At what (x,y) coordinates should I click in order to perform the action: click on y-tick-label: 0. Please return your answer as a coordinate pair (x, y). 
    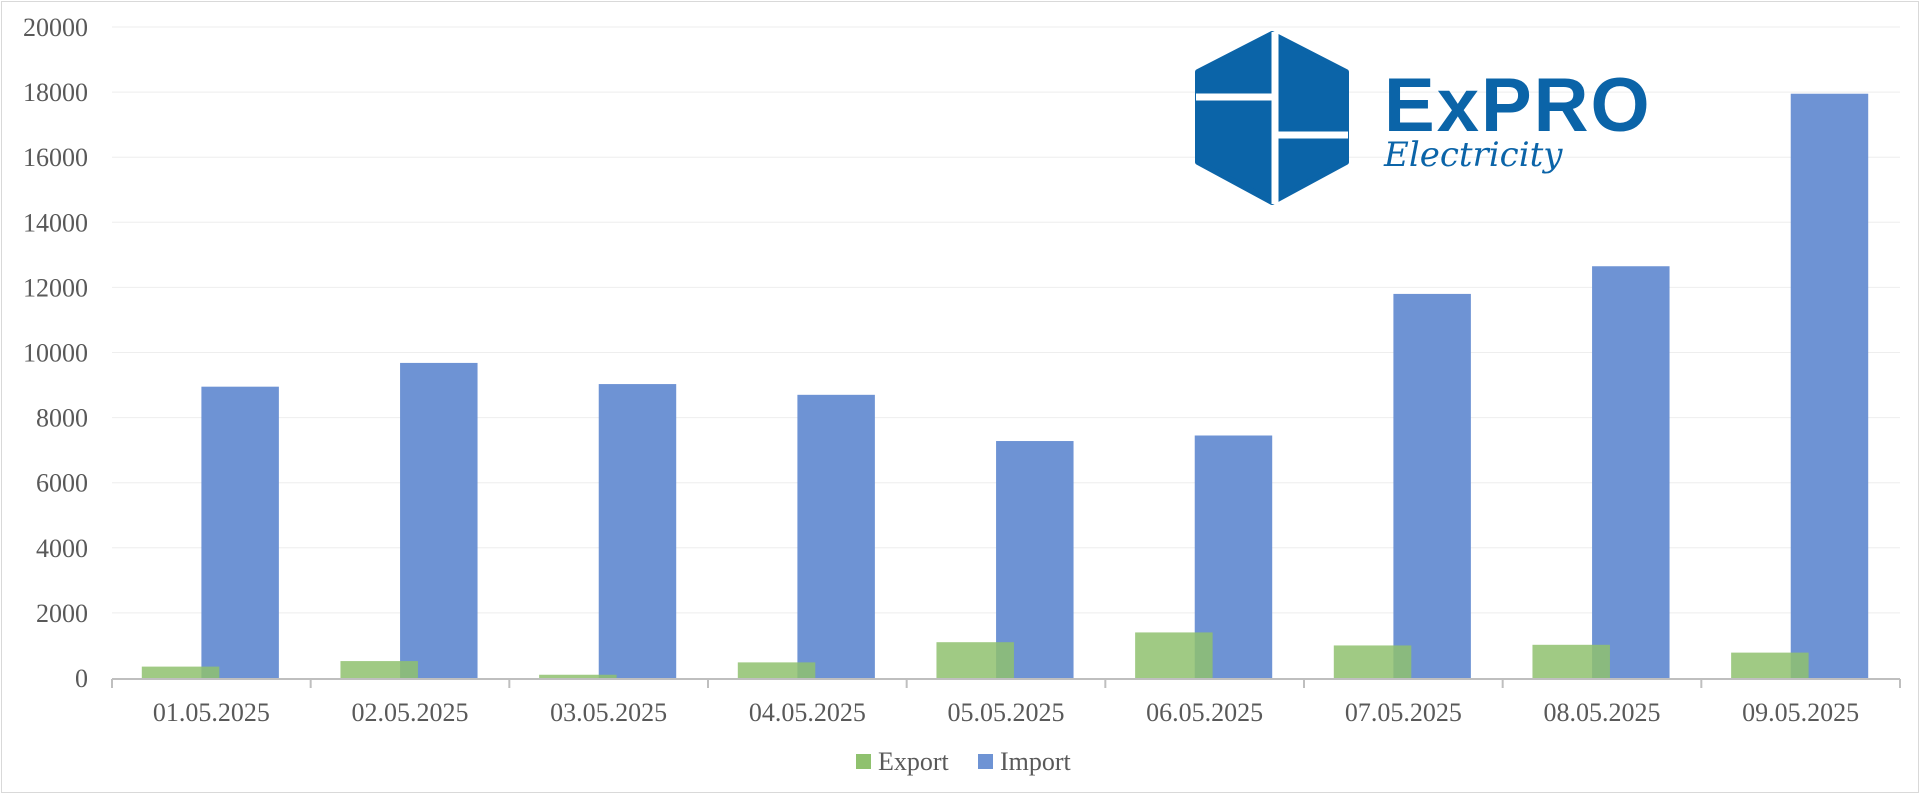
    Looking at the image, I should click on (81, 678).